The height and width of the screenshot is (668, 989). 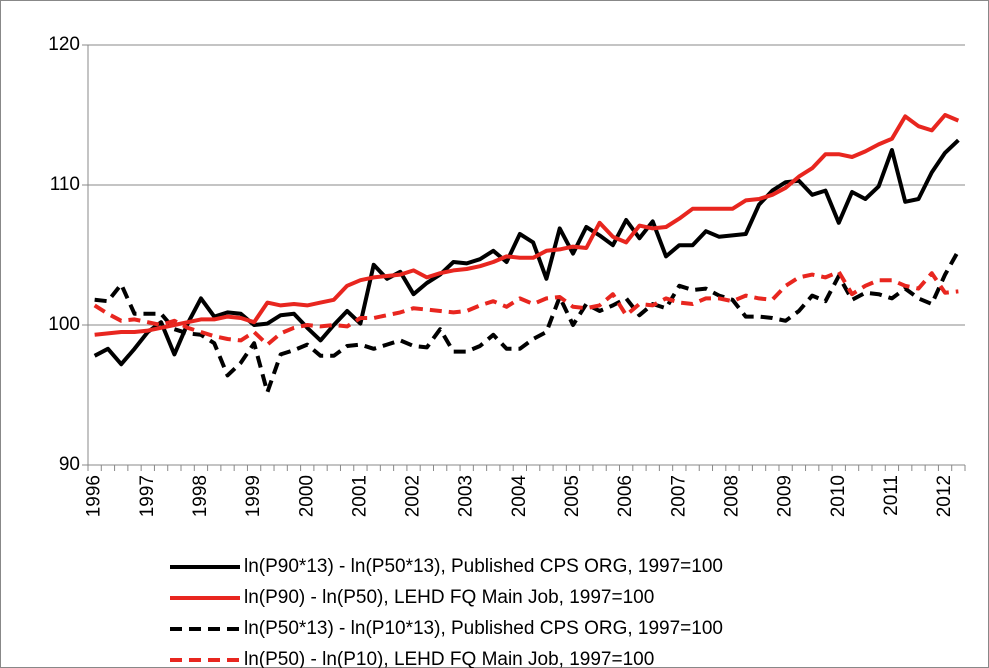 What do you see at coordinates (519, 496) in the screenshot?
I see `x-tick-label: 2004` at bounding box center [519, 496].